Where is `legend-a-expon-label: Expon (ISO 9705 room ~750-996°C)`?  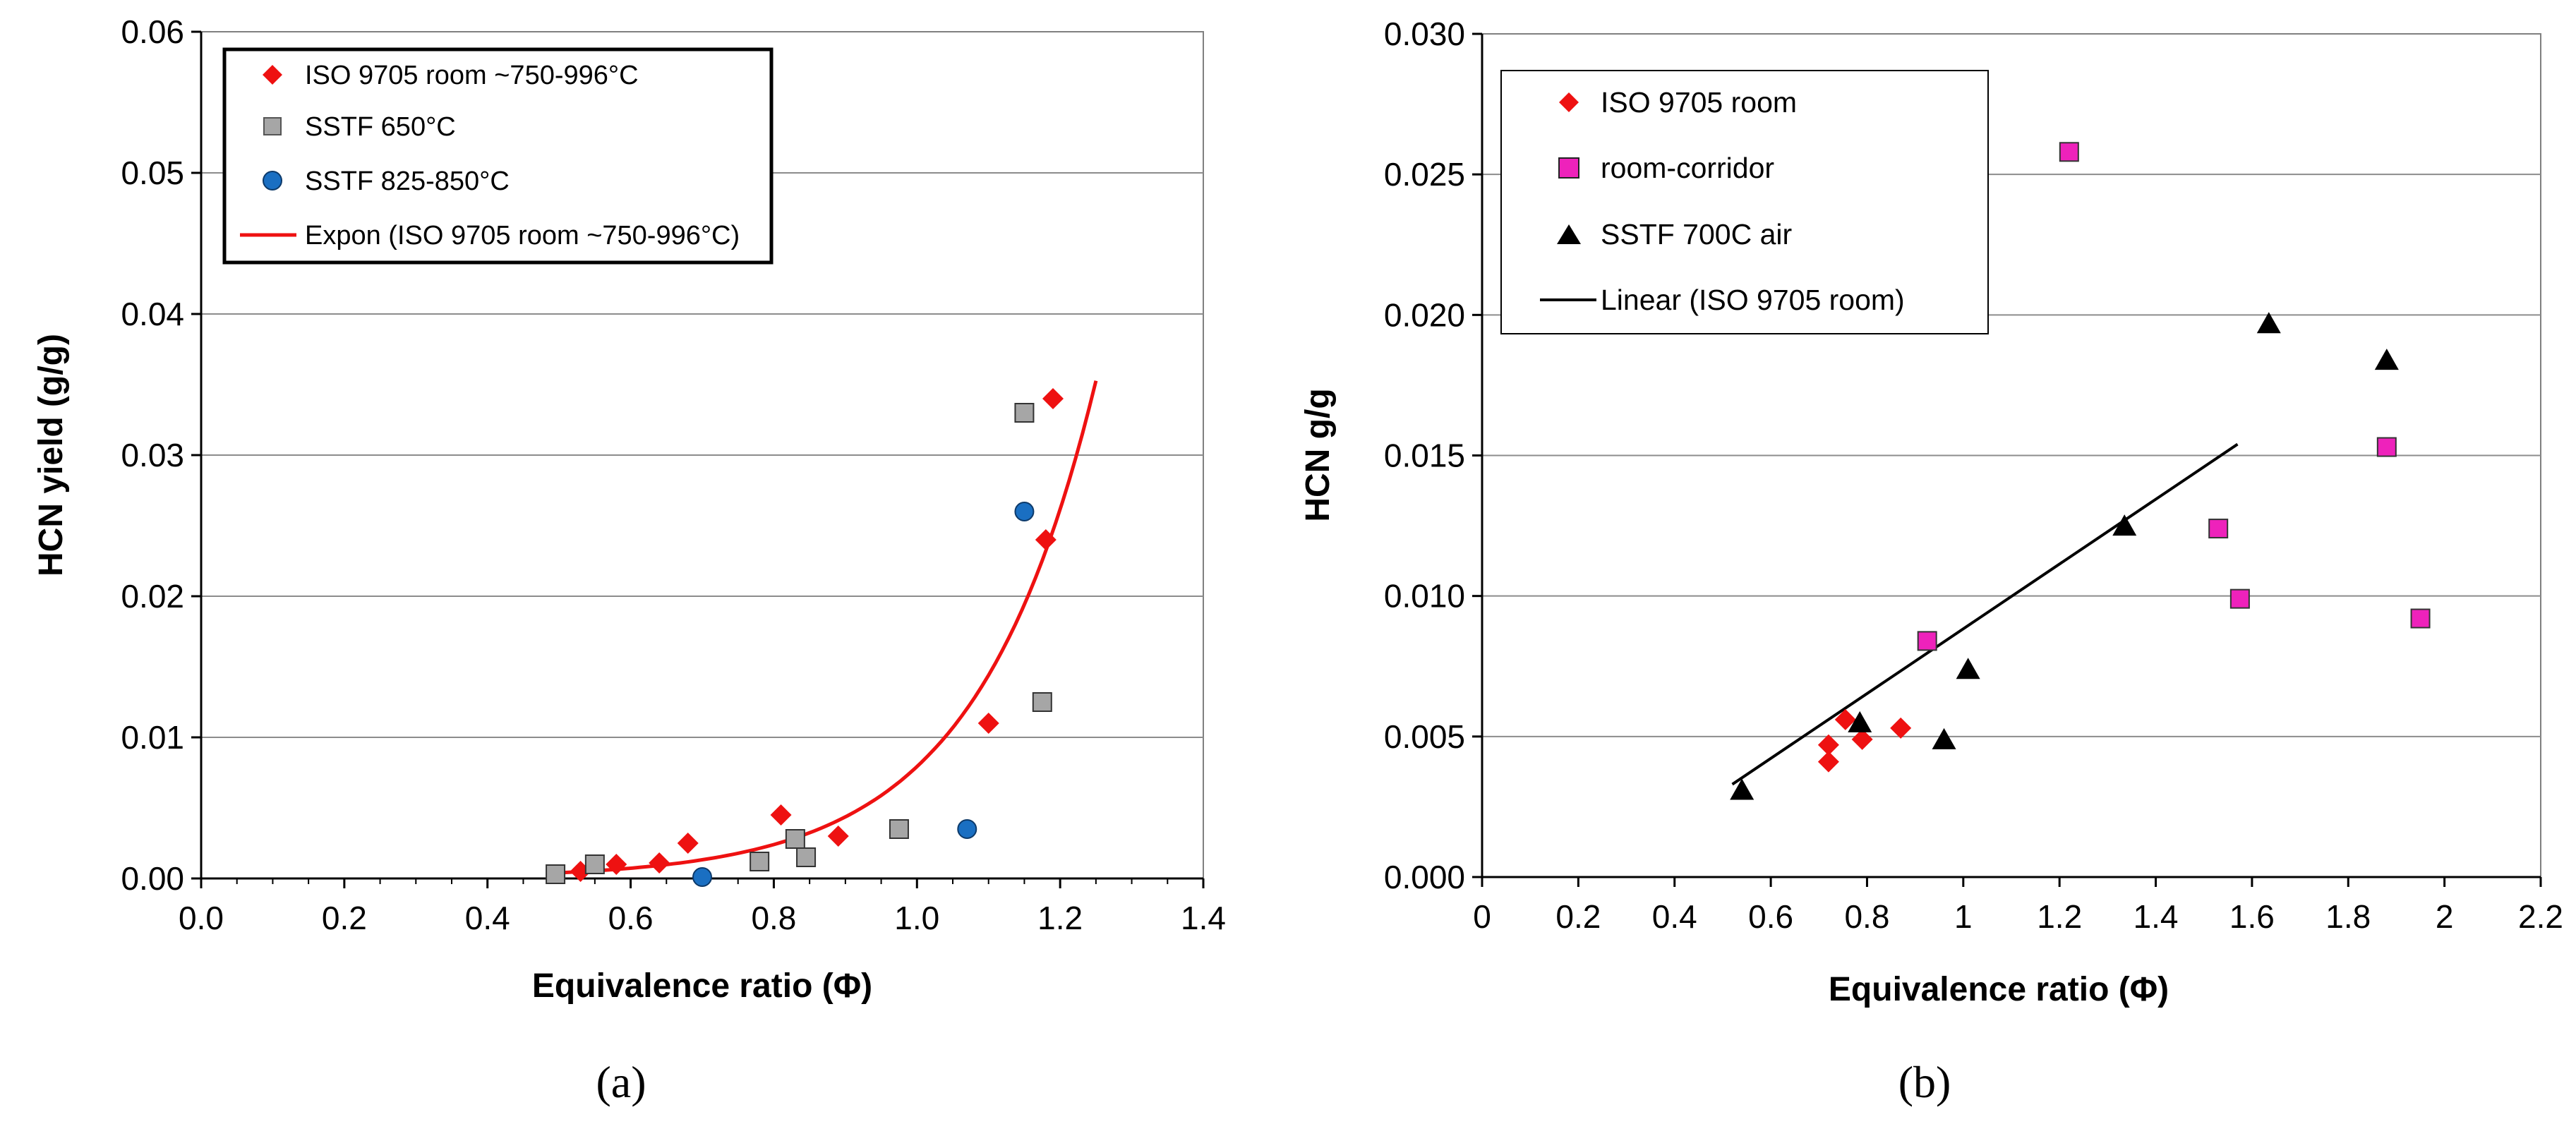 legend-a-expon-label: Expon (ISO 9705 room ~750-996°C) is located at coordinates (522, 236).